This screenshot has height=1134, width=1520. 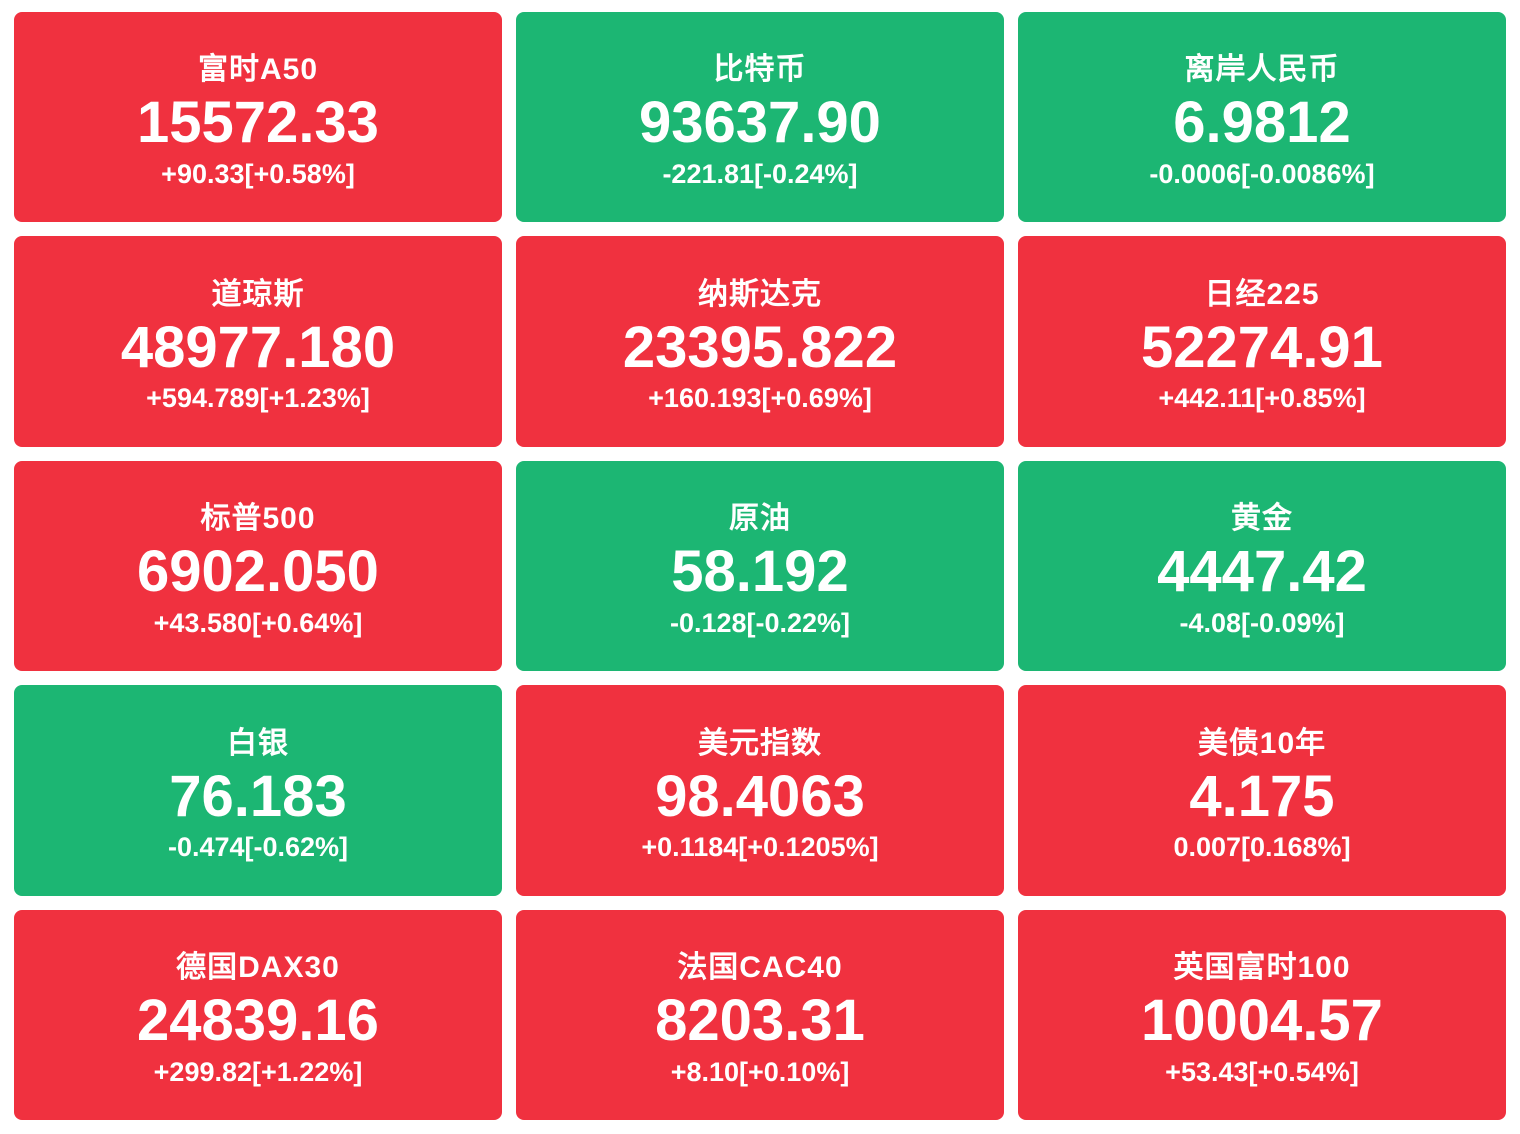 I want to click on price-change: -4.08[-0.09%], so click(x=1262, y=622).